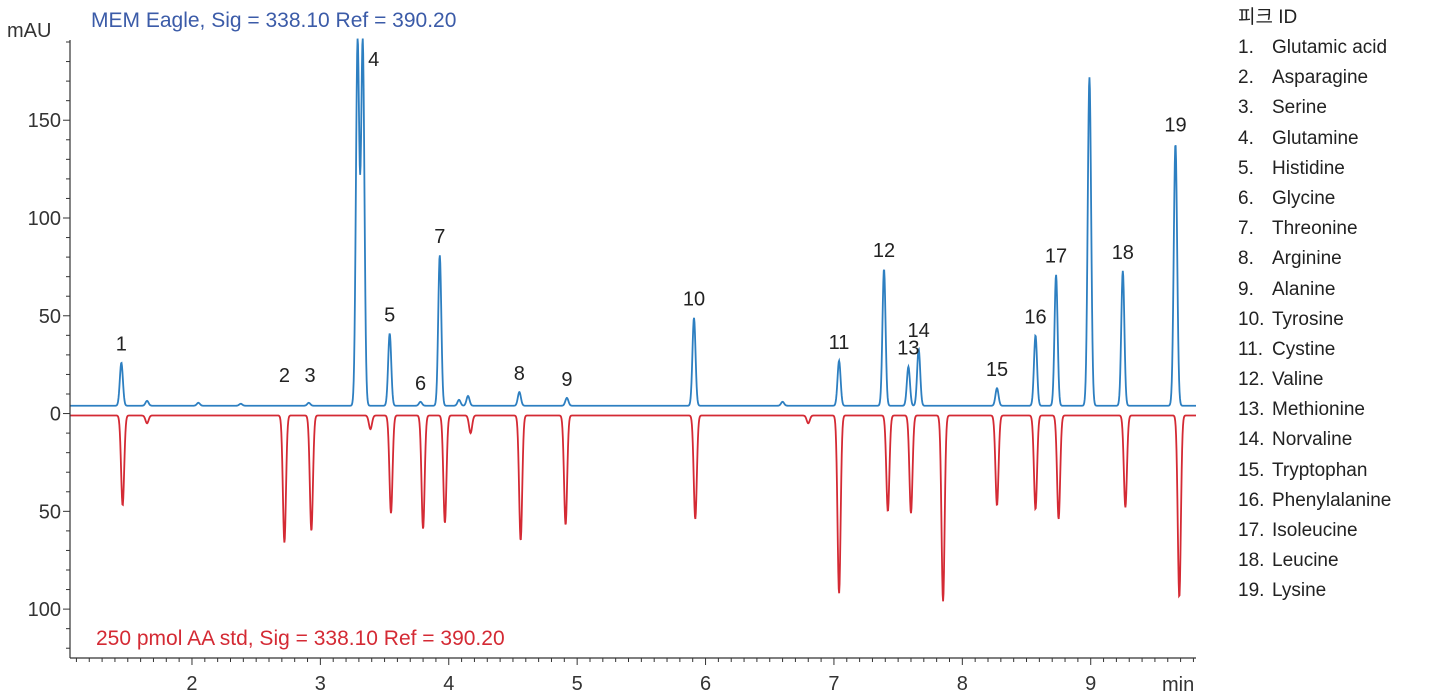 Image resolution: width=1434 pixels, height=698 pixels. I want to click on legend-item-number: 18., so click(1251, 561).